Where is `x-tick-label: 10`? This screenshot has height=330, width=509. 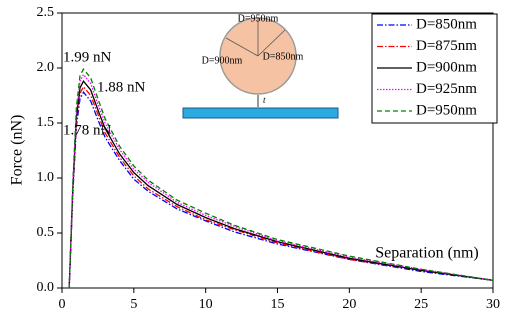
x-tick-label: 10 is located at coordinates (206, 304).